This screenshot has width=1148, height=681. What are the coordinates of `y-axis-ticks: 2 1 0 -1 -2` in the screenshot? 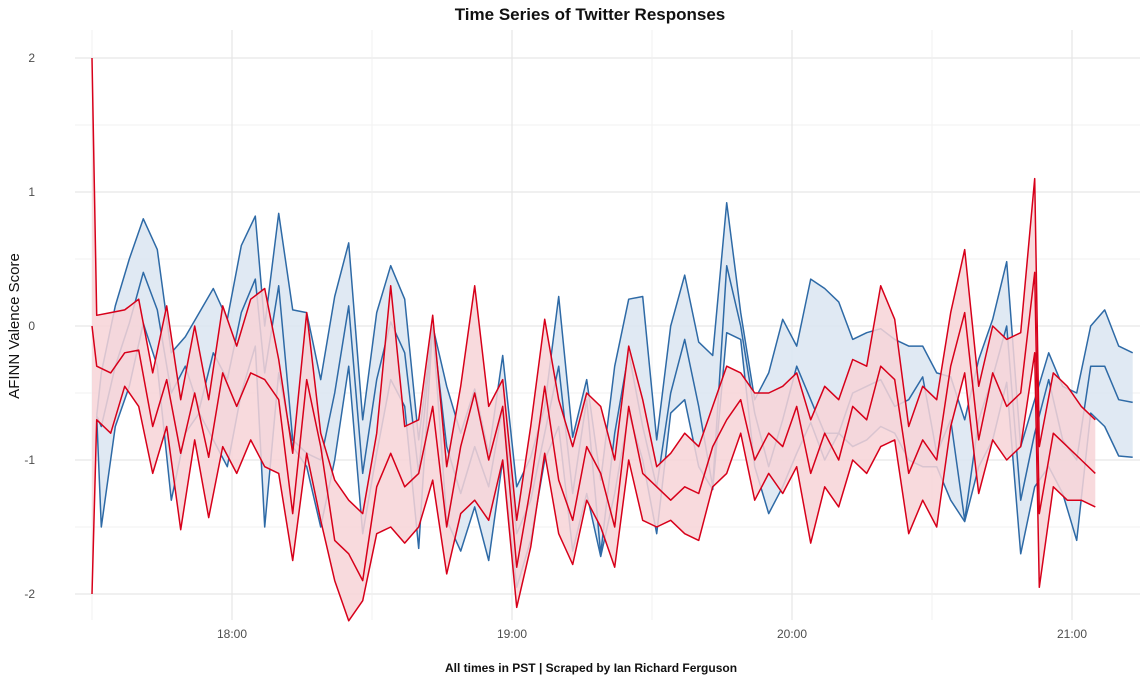 It's located at (29, 326).